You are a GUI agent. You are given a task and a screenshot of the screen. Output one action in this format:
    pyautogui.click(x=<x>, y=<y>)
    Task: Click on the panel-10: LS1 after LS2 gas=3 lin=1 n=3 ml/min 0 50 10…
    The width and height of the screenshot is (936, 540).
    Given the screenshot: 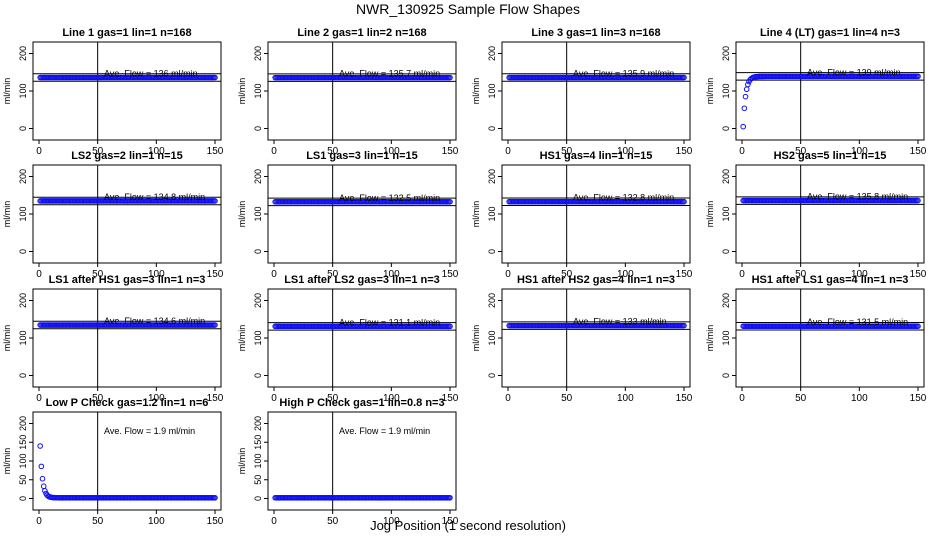 What is the action you would take?
    pyautogui.click(x=348, y=339)
    